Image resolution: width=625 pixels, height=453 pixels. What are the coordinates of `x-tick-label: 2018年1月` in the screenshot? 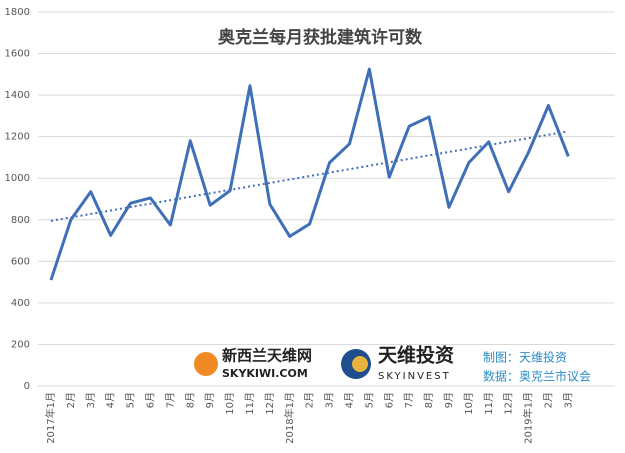 It's located at (289, 418).